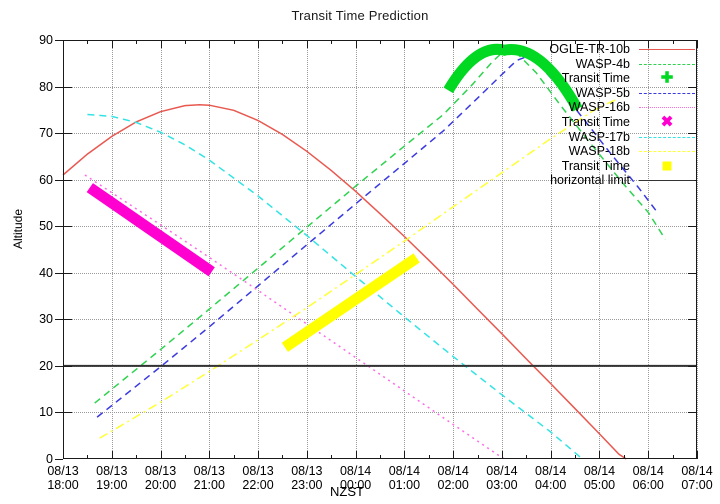 The width and height of the screenshot is (720, 504). Describe the element at coordinates (576, 166) in the screenshot. I see `legend-entry: Transit Time` at that location.